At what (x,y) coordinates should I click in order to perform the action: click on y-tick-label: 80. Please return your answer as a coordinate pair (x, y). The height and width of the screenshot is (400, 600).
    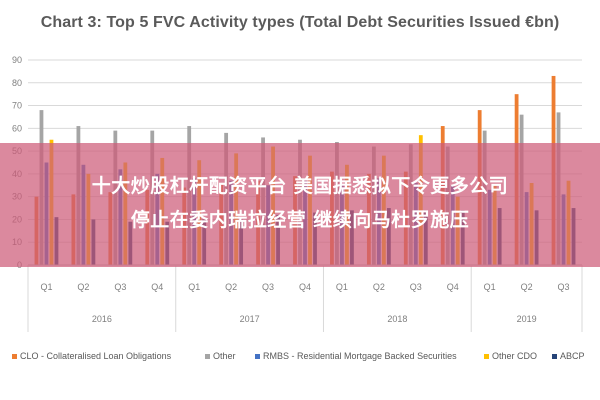
    Looking at the image, I should click on (17, 83).